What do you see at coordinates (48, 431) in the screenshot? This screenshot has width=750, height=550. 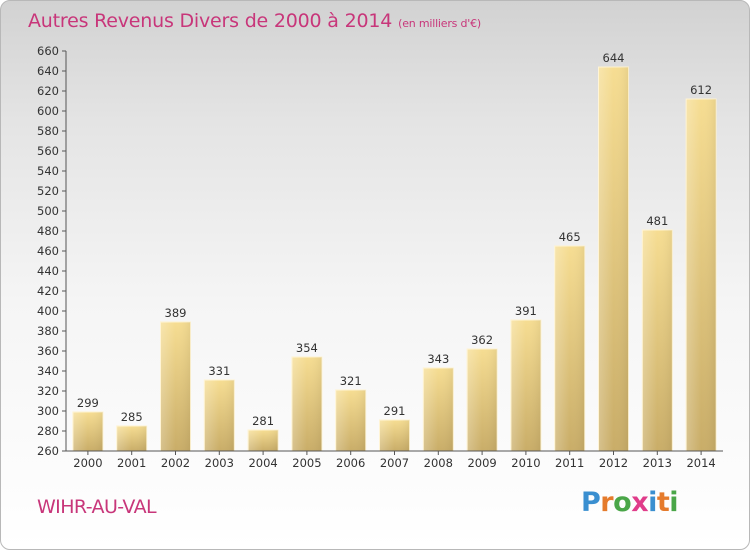 I see `y-tick-label: 280` at bounding box center [48, 431].